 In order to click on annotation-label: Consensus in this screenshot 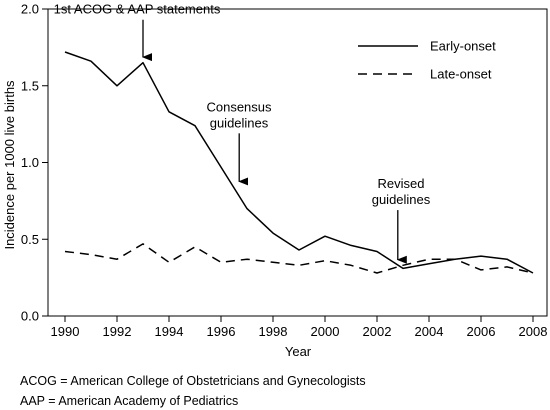, I will do `click(239, 106)`.